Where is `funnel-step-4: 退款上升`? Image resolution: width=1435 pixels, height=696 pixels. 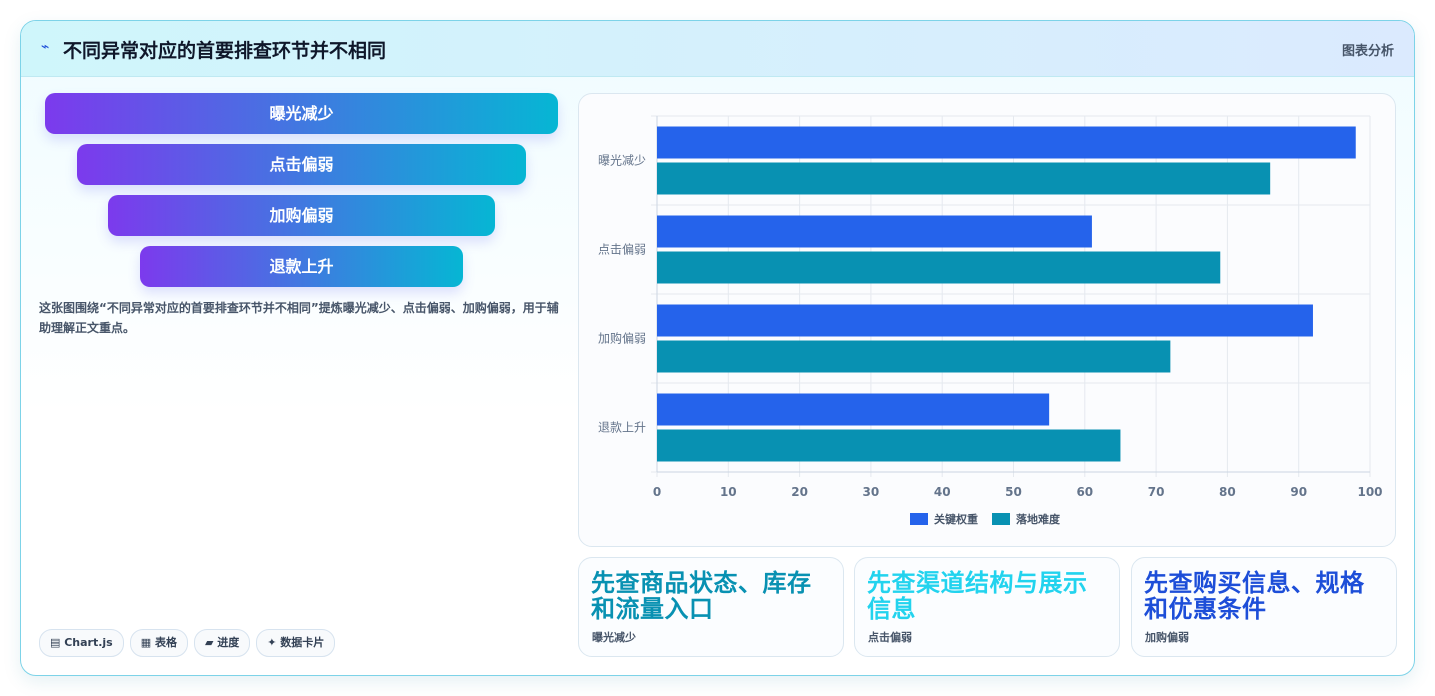
funnel-step-4: 退款上升 is located at coordinates (301, 266).